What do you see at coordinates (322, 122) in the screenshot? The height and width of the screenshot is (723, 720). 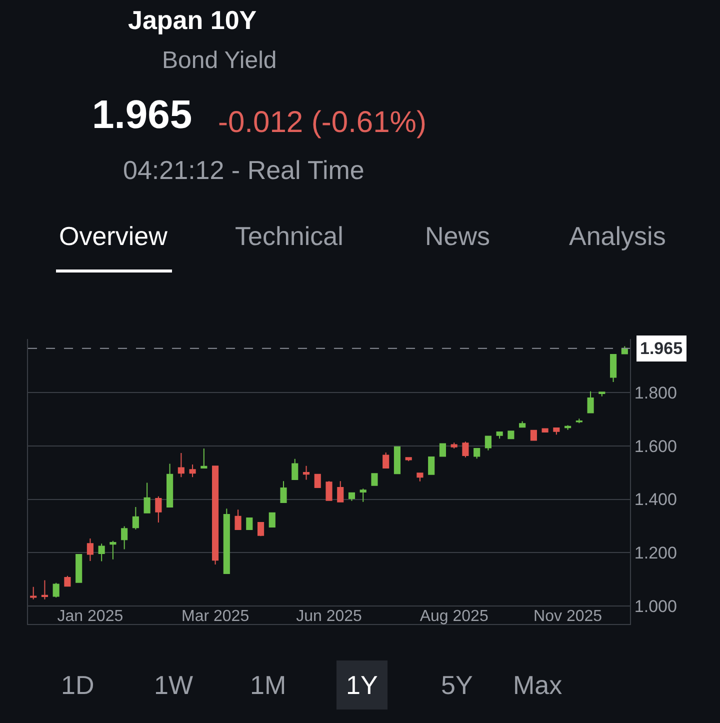 I see `text: -0.012 (-0.61%)` at bounding box center [322, 122].